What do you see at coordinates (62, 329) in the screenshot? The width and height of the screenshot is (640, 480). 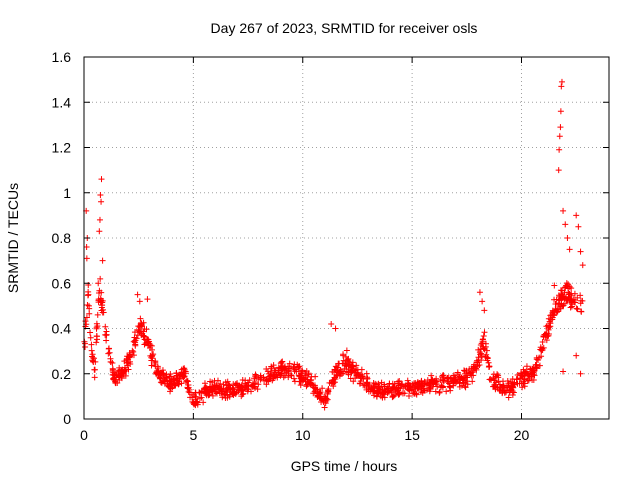 I see `y-tick-label: 0.4` at bounding box center [62, 329].